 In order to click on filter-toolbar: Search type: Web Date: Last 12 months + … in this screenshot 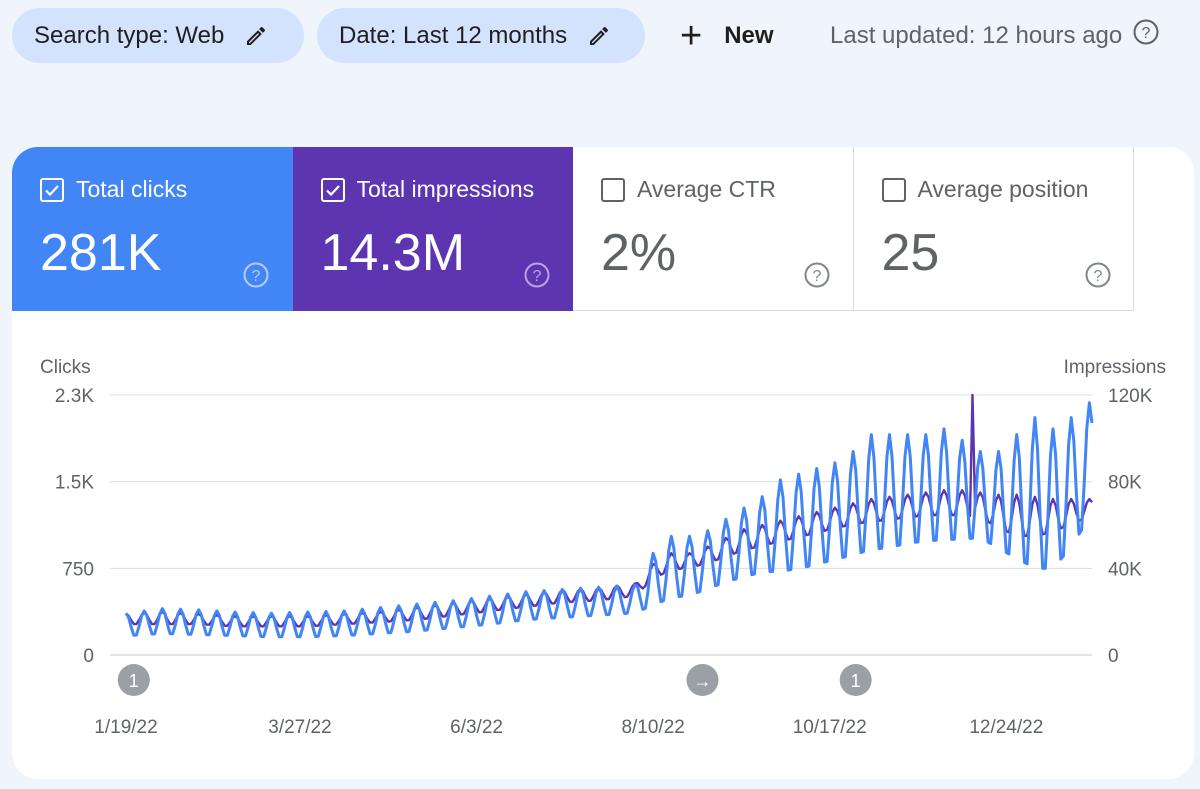, I will do `click(606, 36)`.